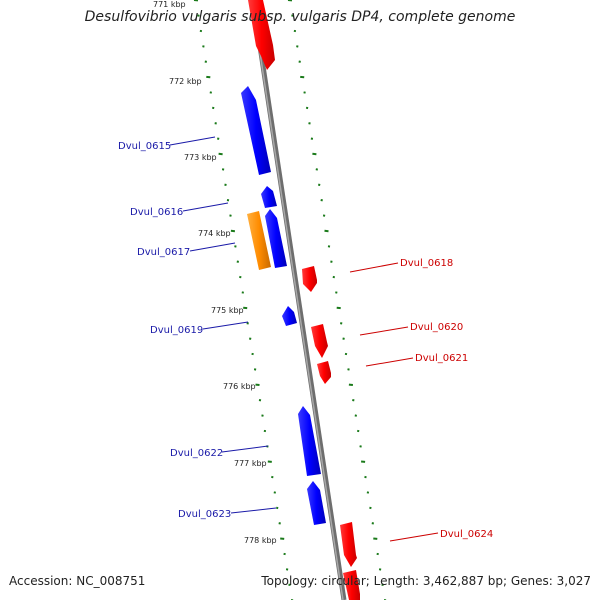 Image resolution: width=600 pixels, height=600 pixels. I want to click on gene-arrow-forward-top, so click(261, 35).